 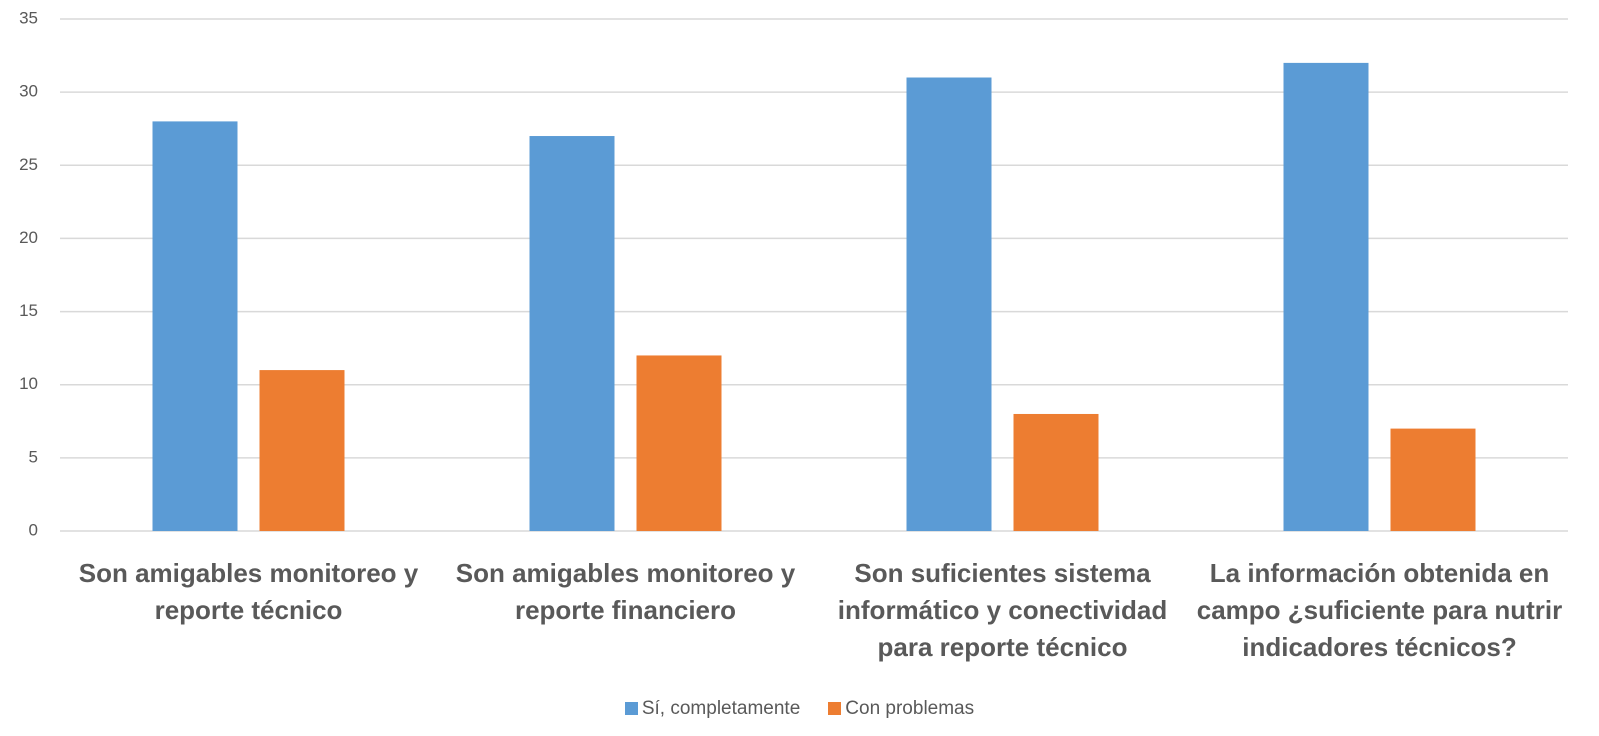 I want to click on legend-label: Sí, completamente, so click(x=721, y=708).